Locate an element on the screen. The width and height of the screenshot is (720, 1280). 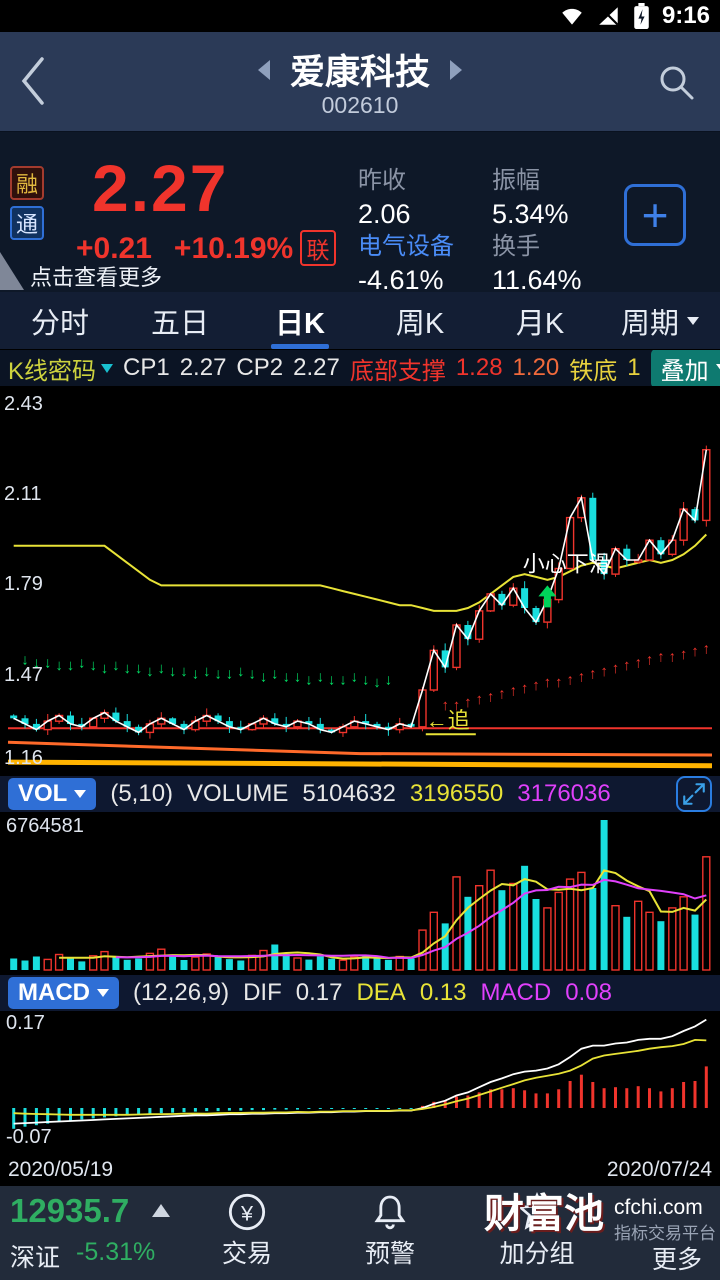
price-change: +0.21 is located at coordinates (114, 248).